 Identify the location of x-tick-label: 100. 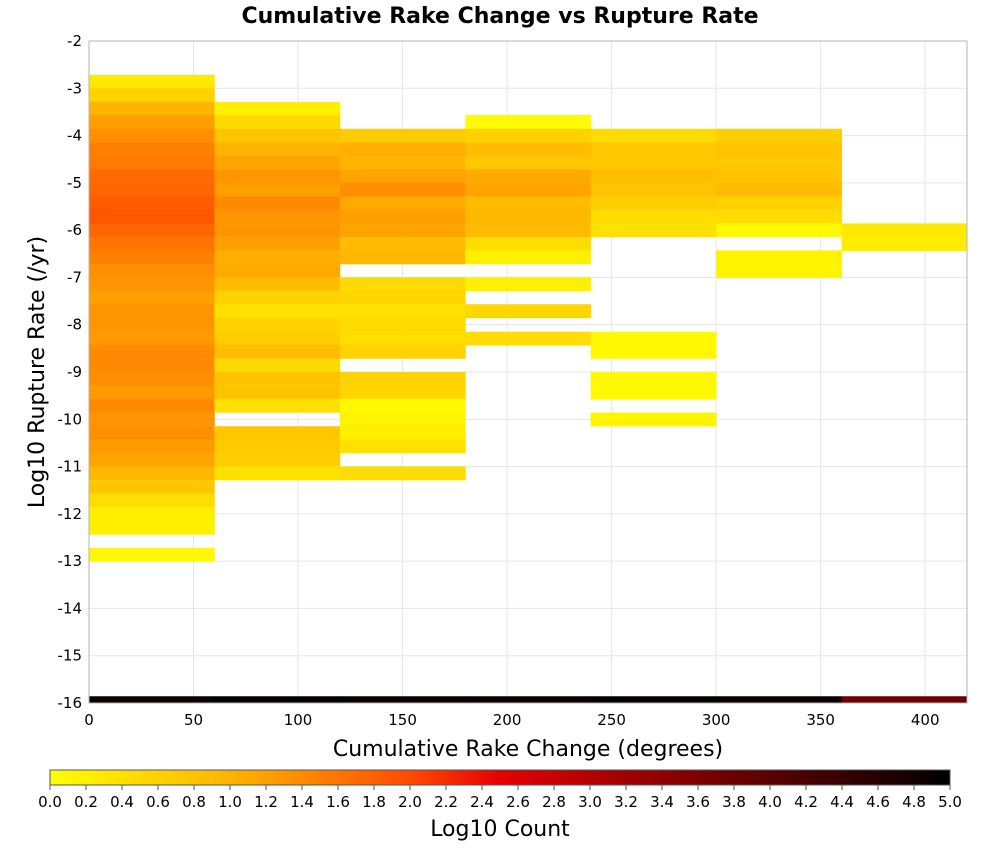
(298, 720).